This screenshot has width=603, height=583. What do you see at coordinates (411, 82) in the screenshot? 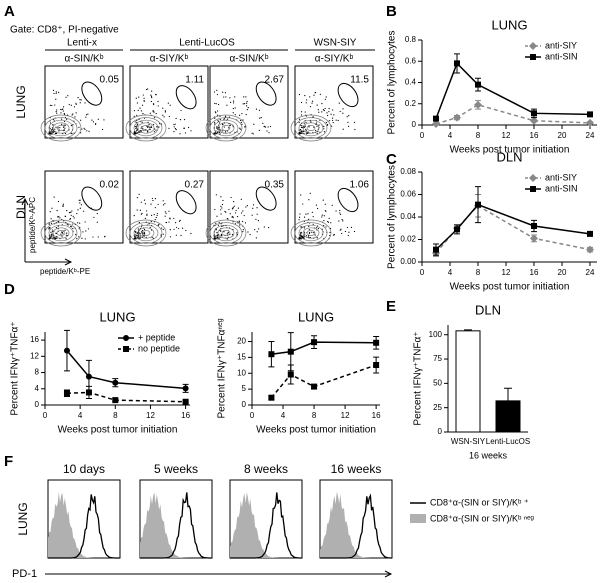
I see `y-tick-label: 0.4` at bounding box center [411, 82].